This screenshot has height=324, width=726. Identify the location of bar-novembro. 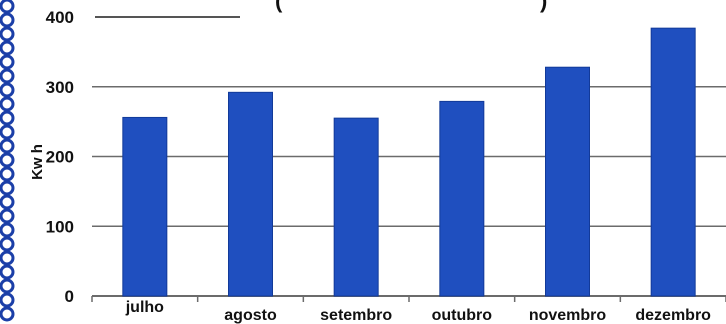
(567, 181).